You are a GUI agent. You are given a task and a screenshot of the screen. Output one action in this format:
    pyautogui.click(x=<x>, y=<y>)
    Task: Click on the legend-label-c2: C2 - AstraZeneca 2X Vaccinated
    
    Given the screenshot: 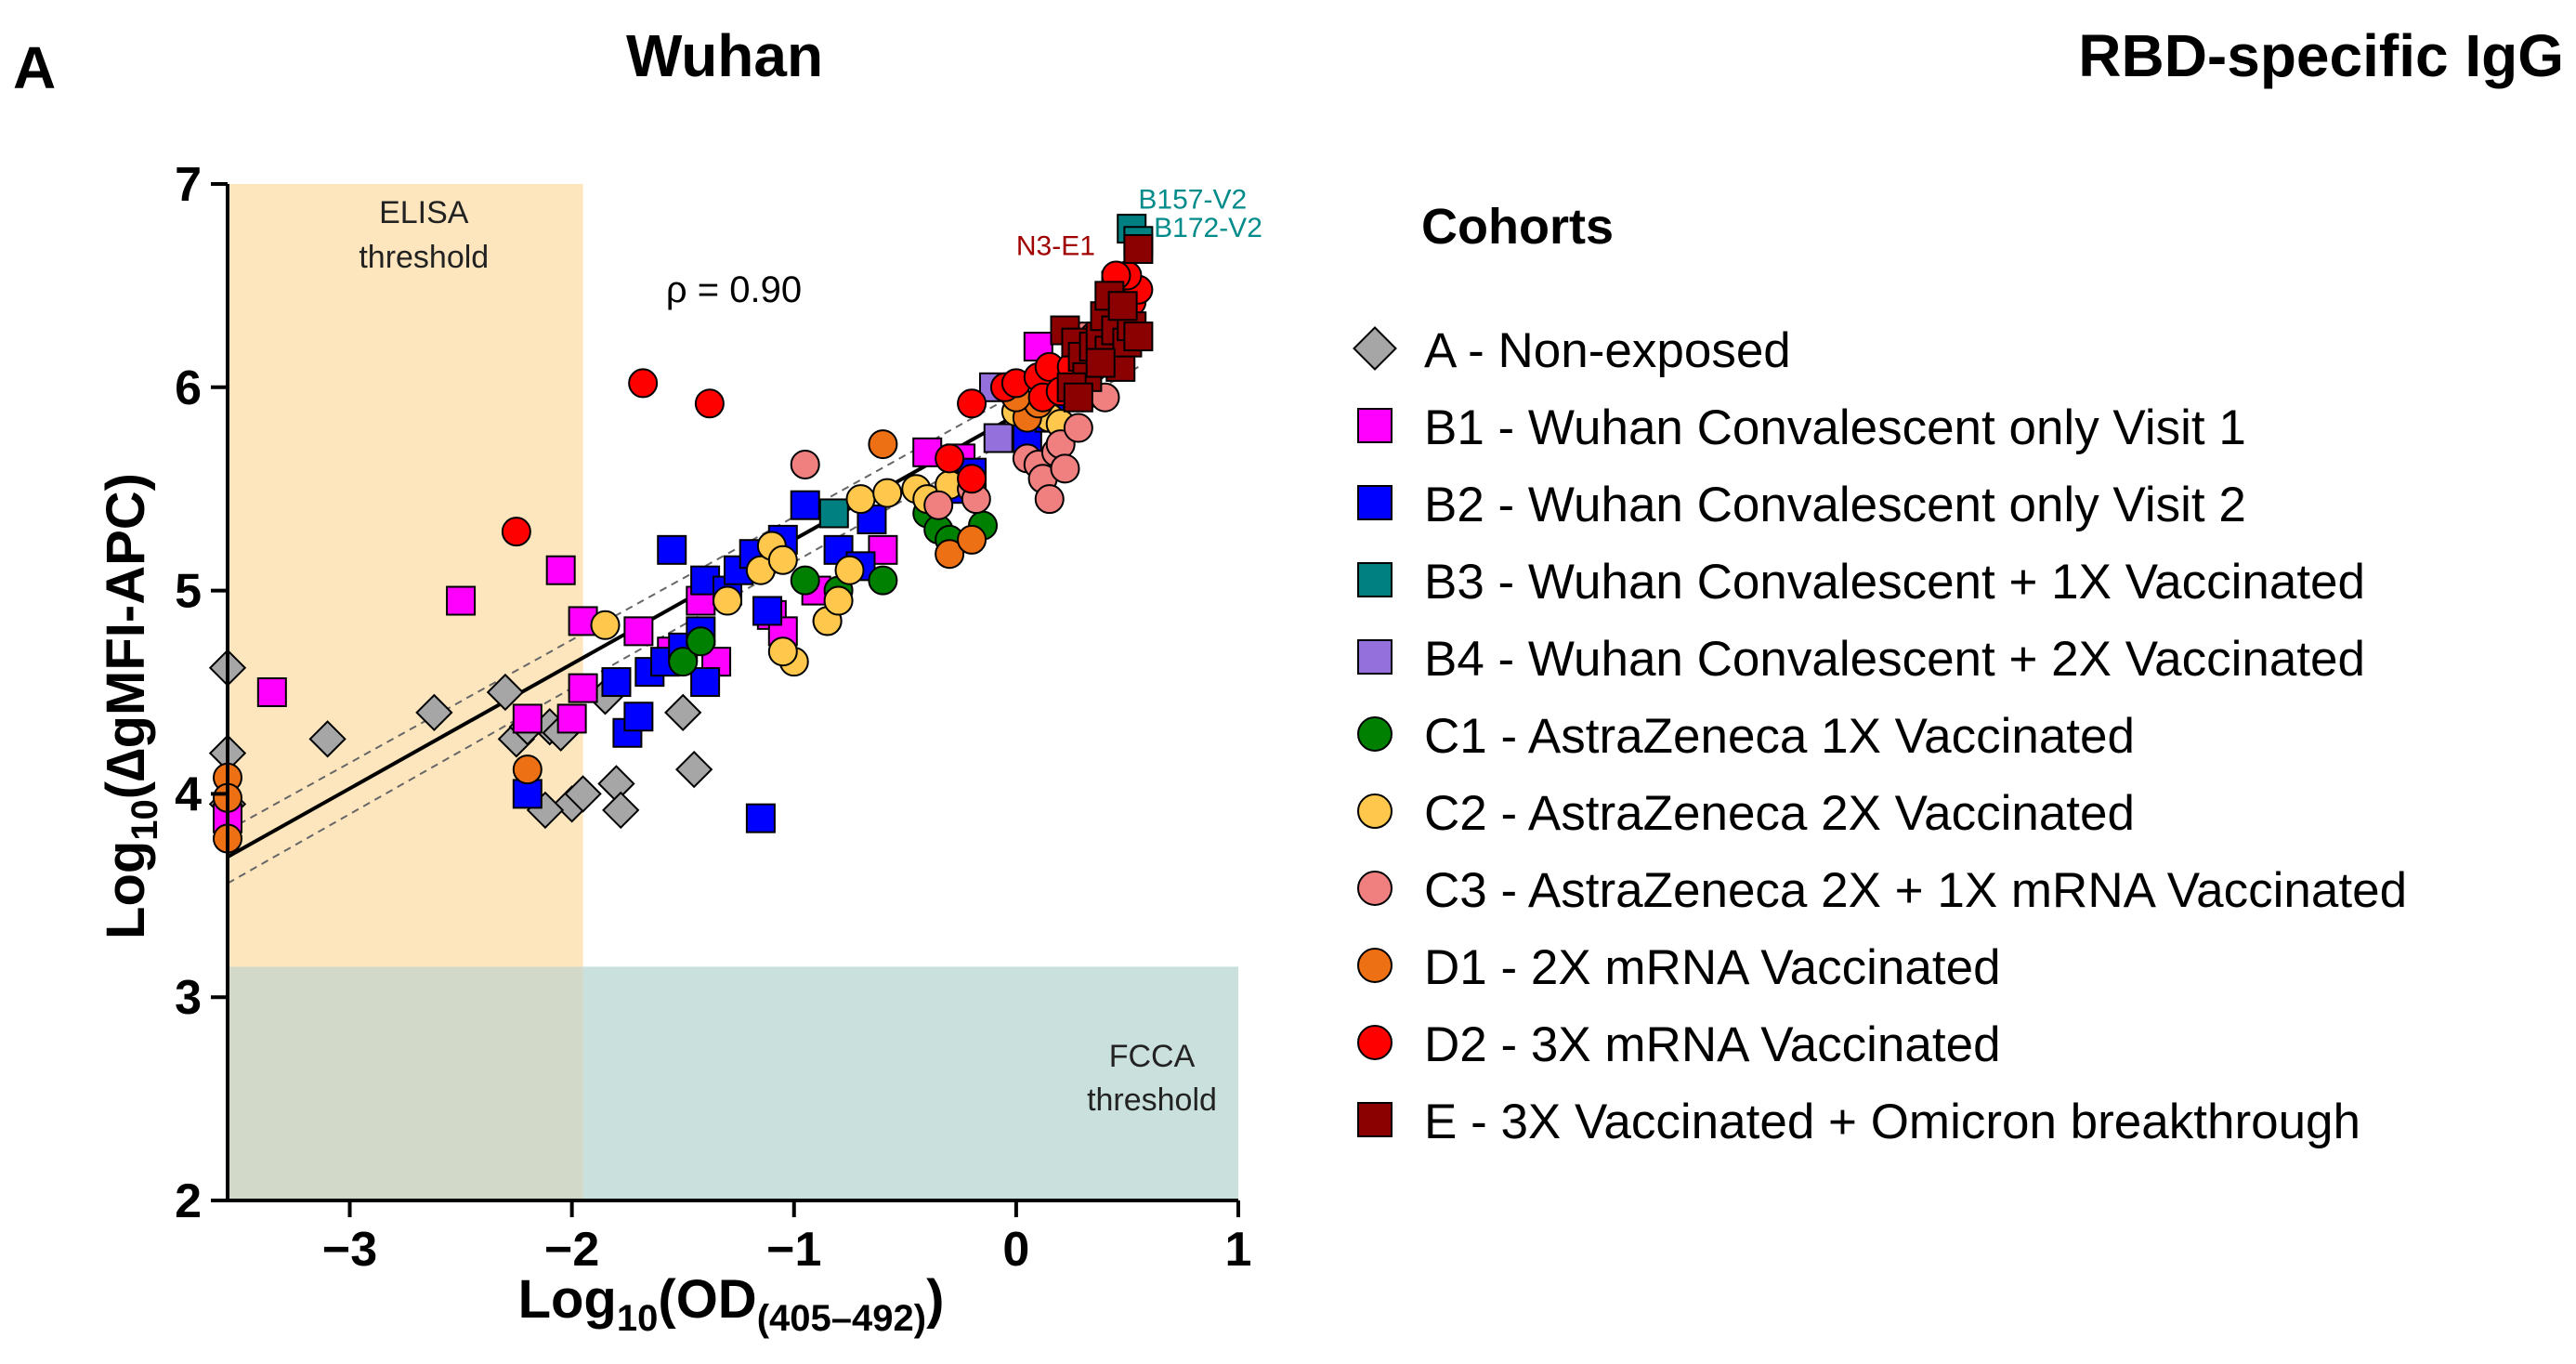 What is the action you would take?
    pyautogui.click(x=1780, y=813)
    